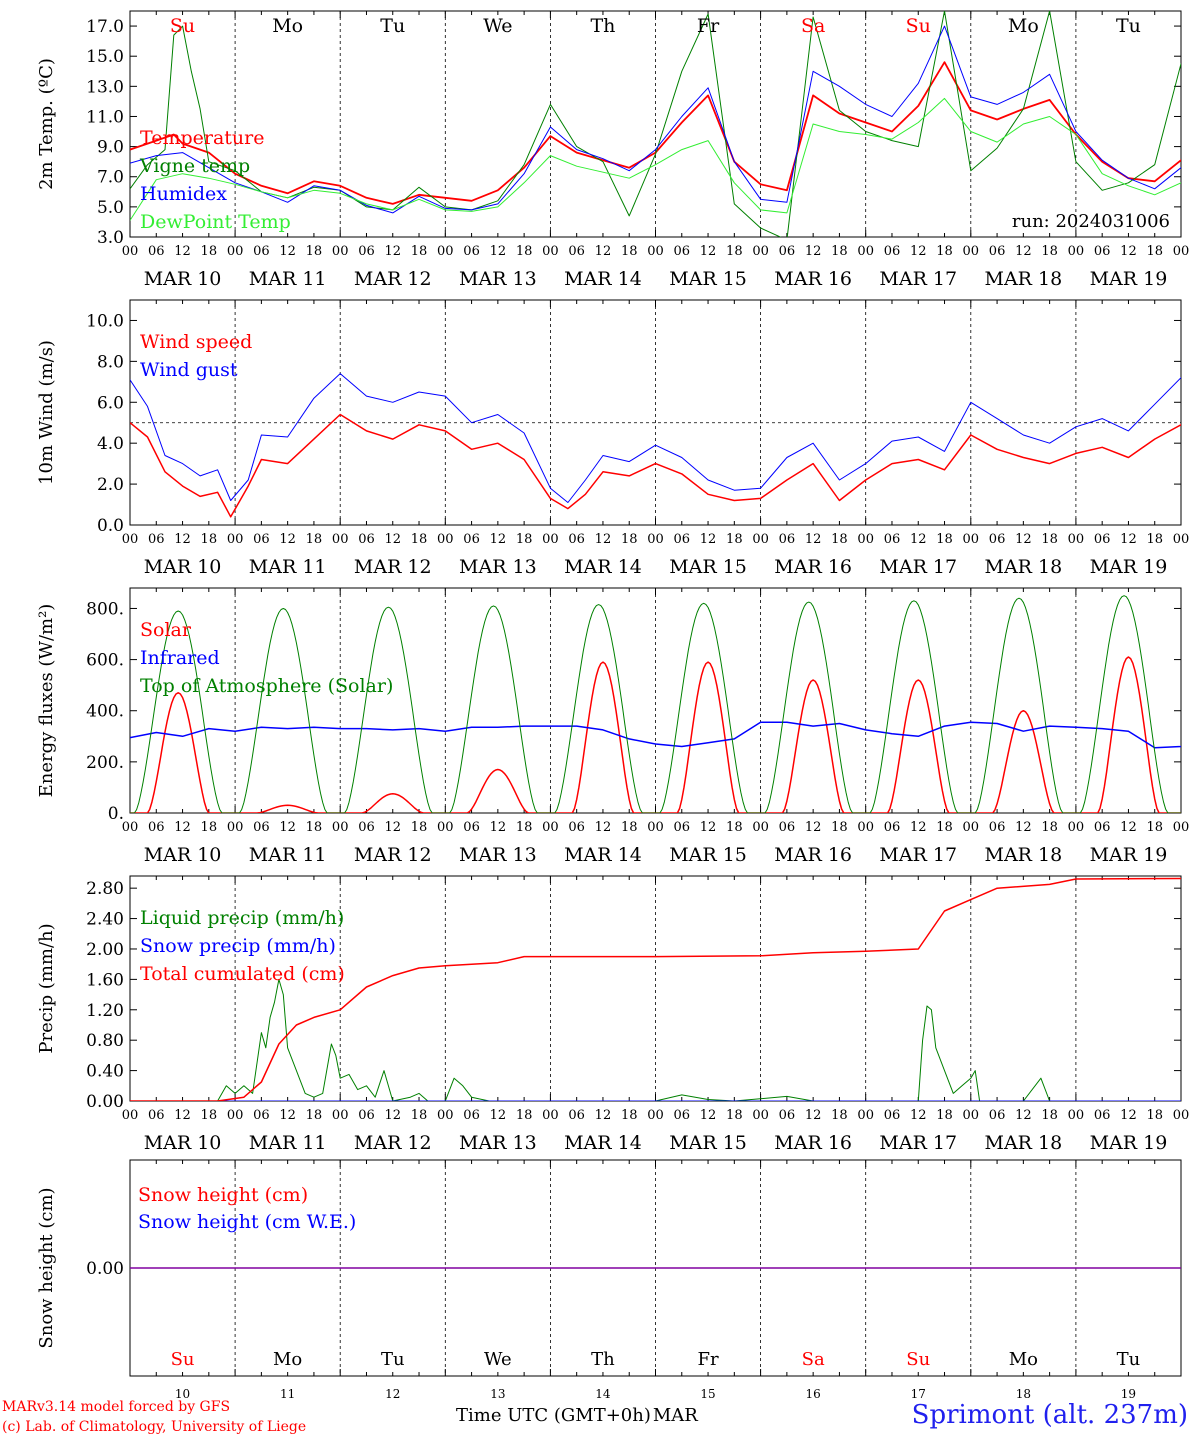 The height and width of the screenshot is (1440, 1194). What do you see at coordinates (655, 465) in the screenshot?
I see `series-line-wind-speed` at bounding box center [655, 465].